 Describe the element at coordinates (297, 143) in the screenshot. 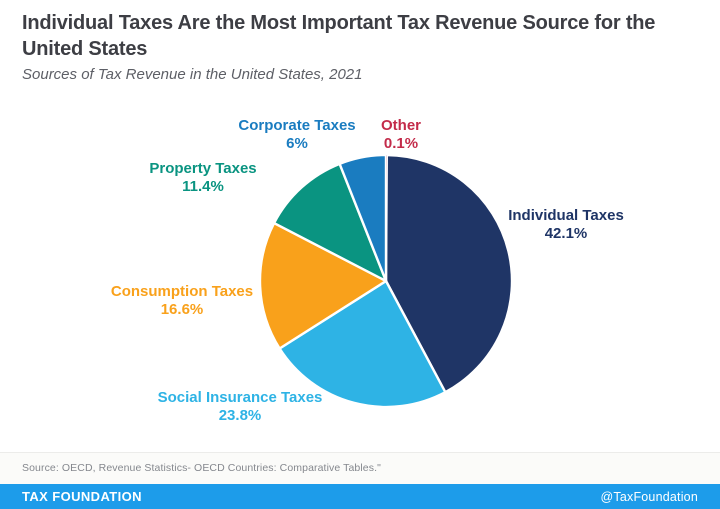

I see `slice-value-text: 6%` at that location.